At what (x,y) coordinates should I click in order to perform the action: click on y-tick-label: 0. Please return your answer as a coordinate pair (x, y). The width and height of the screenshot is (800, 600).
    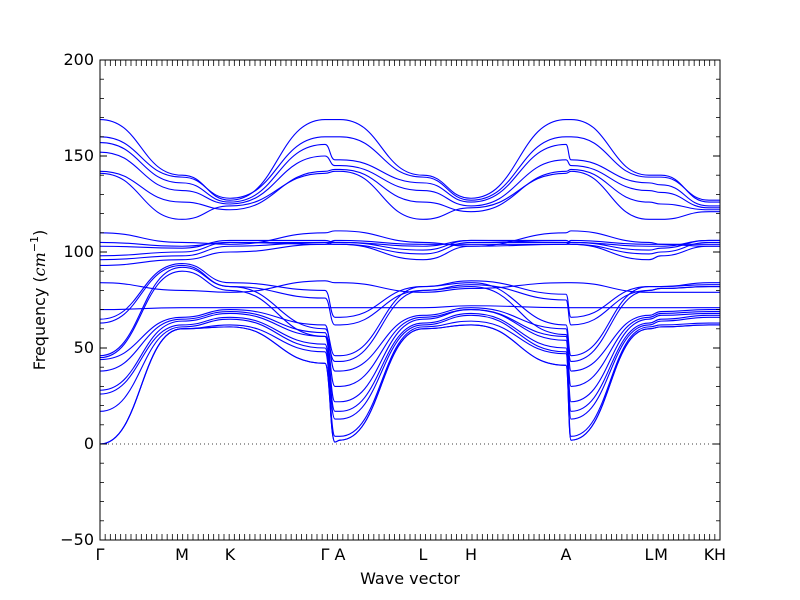
    Looking at the image, I should click on (89, 443).